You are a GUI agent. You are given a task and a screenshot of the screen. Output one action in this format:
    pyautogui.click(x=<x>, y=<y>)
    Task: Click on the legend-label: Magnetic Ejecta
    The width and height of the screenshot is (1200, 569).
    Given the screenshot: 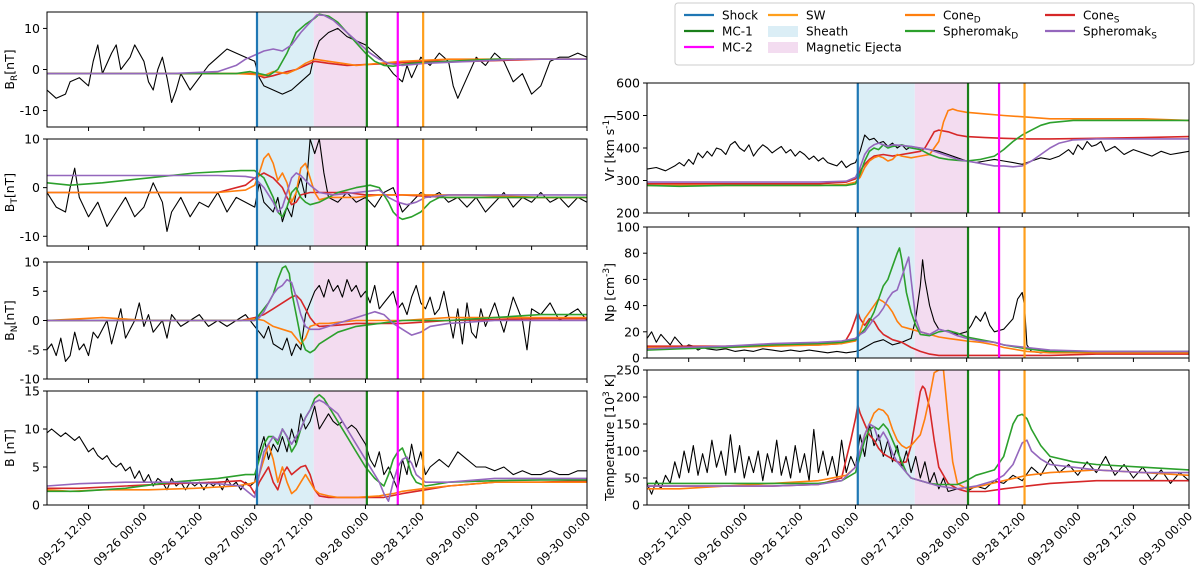 What is the action you would take?
    pyautogui.click(x=854, y=48)
    